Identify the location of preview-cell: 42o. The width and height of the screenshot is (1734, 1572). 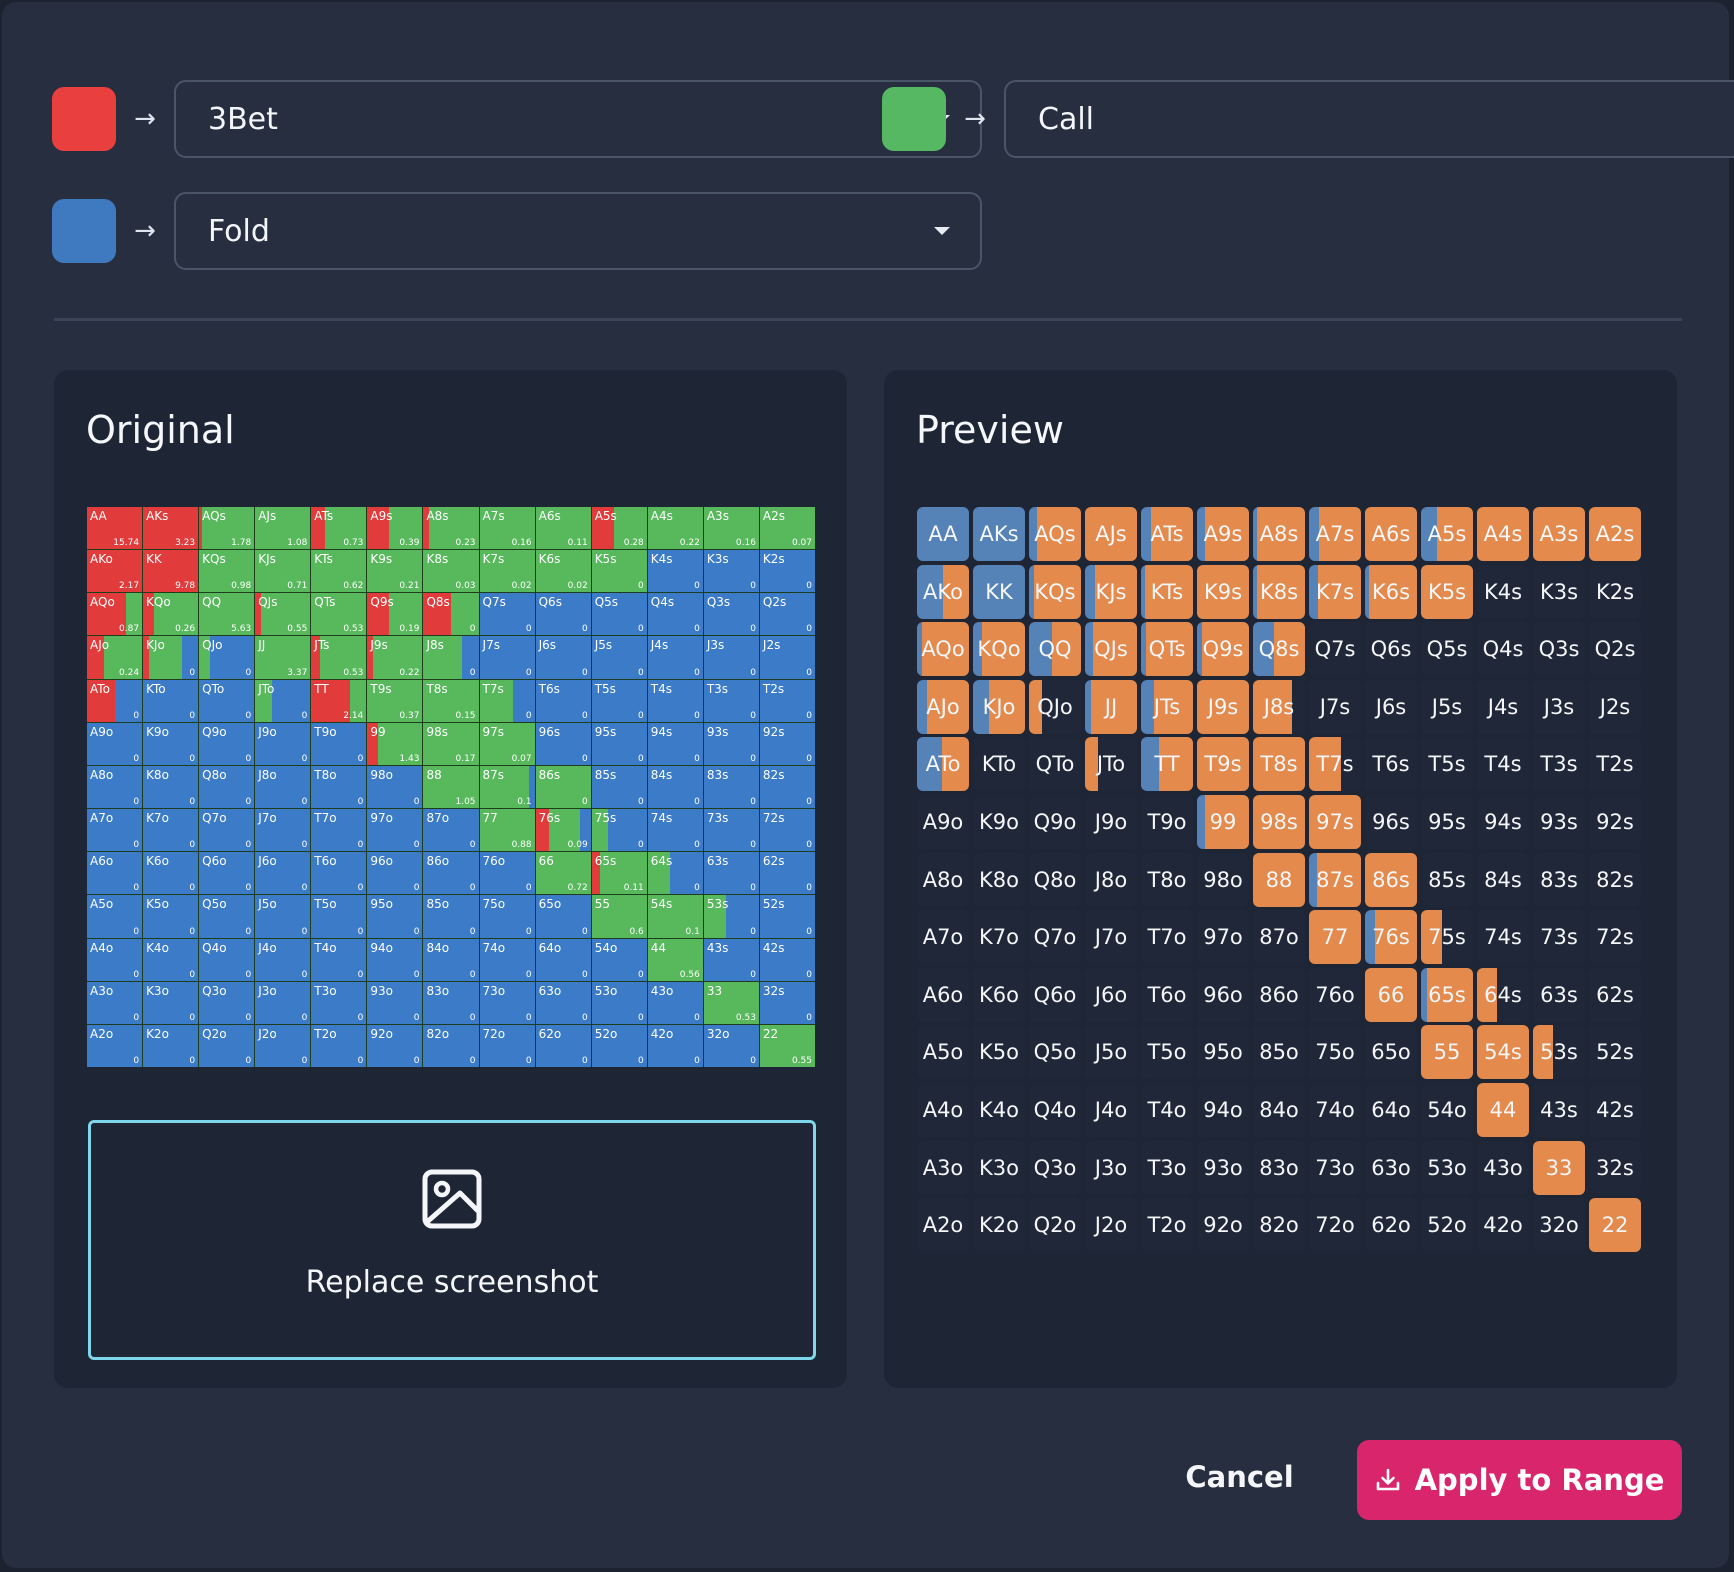
(1503, 1225).